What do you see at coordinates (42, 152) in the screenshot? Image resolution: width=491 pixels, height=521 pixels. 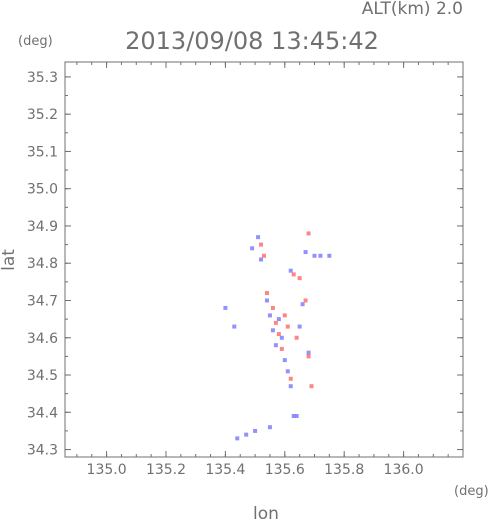 I see `y-tick-label: 35.1` at bounding box center [42, 152].